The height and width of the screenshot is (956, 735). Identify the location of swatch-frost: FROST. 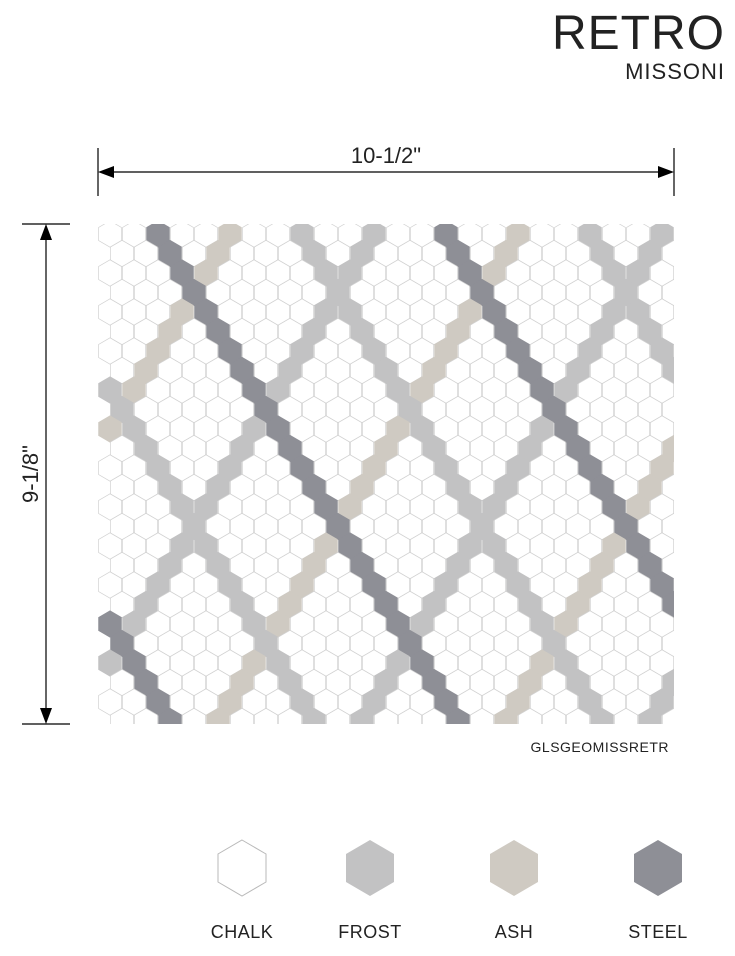
(370, 890).